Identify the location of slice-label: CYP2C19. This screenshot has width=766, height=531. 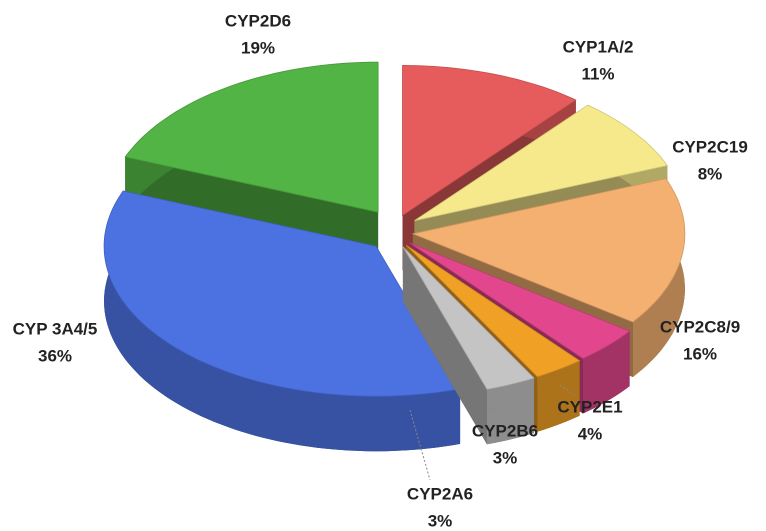
(710, 146).